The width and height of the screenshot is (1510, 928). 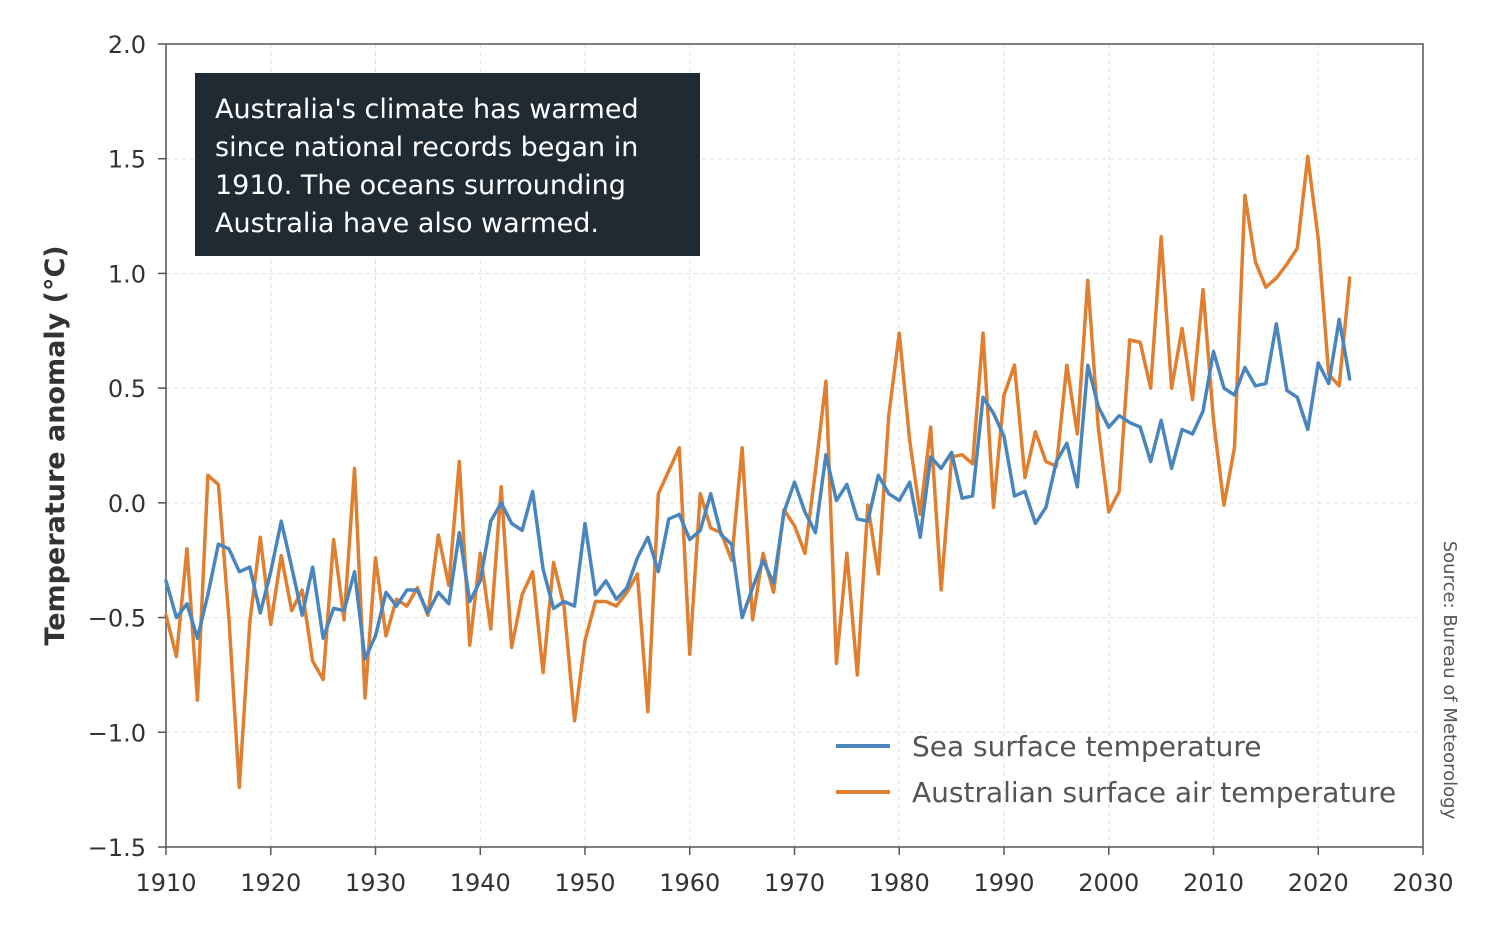 I want to click on y-tick-label: −1.5, so click(x=117, y=848).